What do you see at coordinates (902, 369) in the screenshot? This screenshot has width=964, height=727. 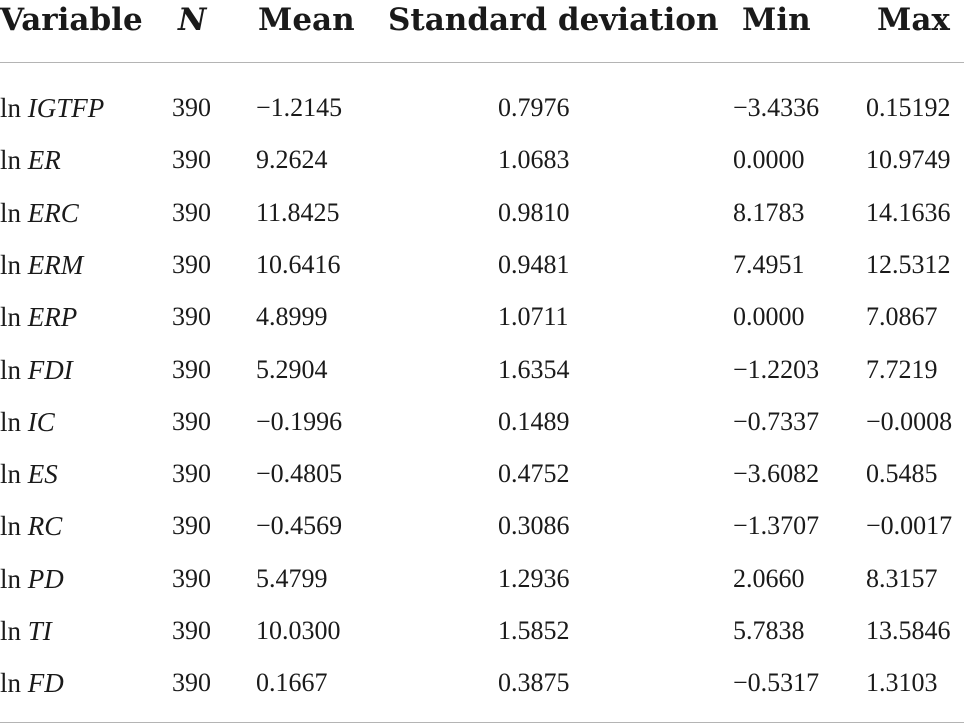 I see `cell-max: 7.7219` at bounding box center [902, 369].